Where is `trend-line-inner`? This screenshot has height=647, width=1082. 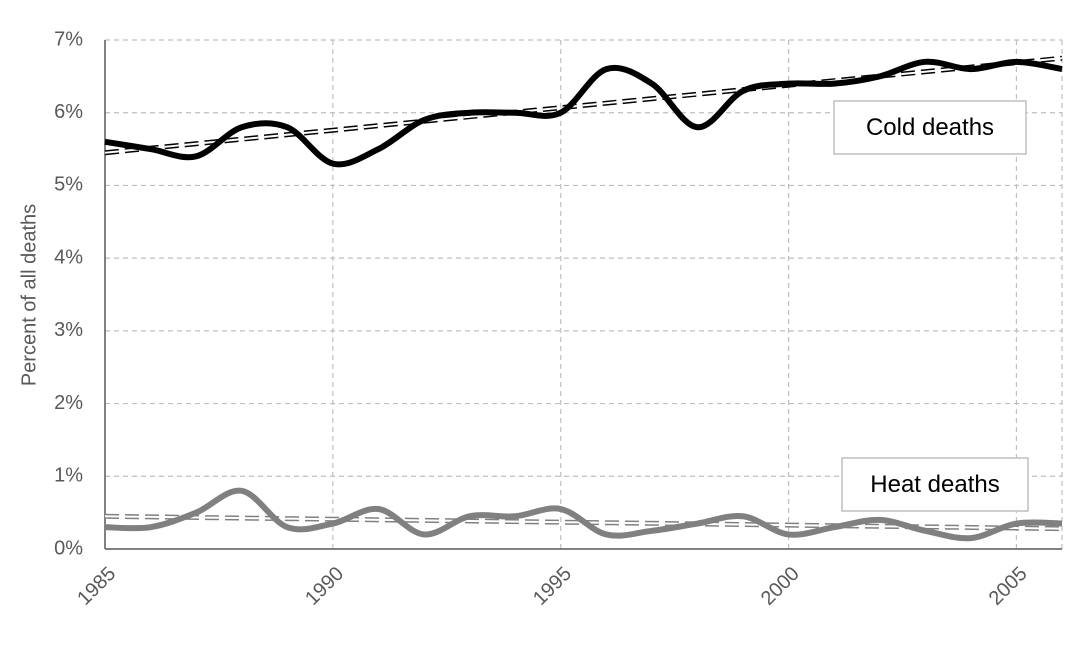
trend-line-inner is located at coordinates (583, 105).